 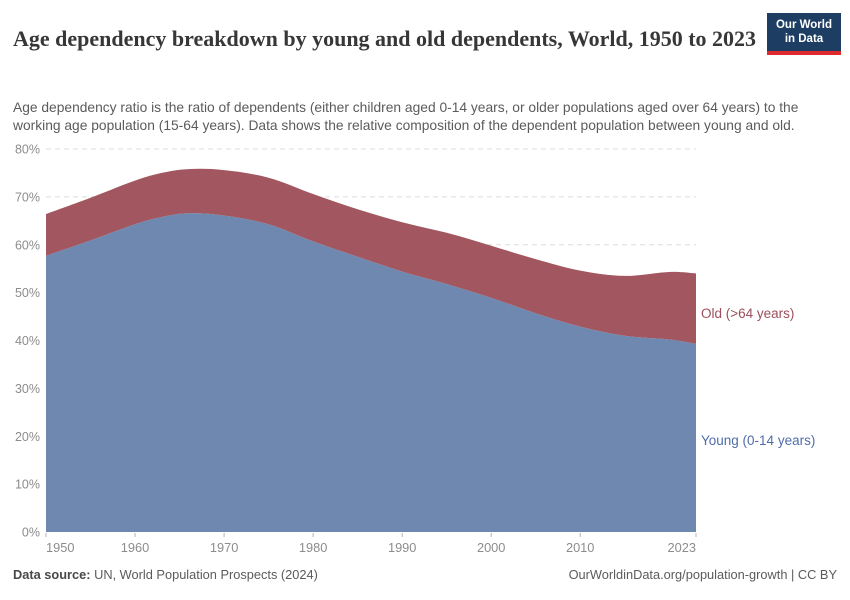 What do you see at coordinates (27, 341) in the screenshot?
I see `y-axis-label-40: 40%` at bounding box center [27, 341].